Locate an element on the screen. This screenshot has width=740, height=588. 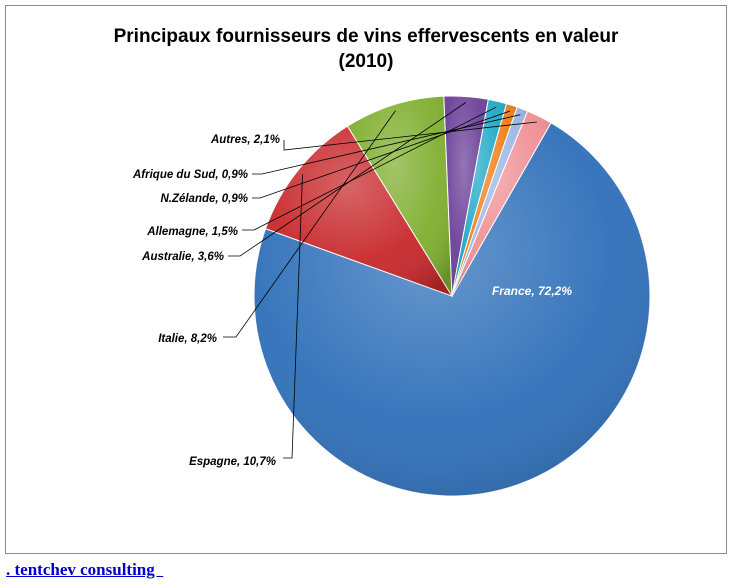
pie-slice-shading-espagne is located at coordinates (358, 211).